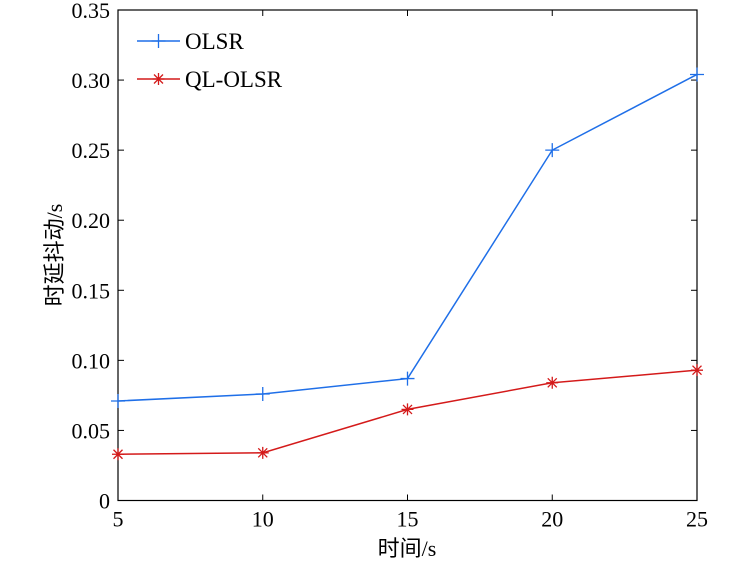 Image resolution: width=750 pixels, height=569 pixels. Describe the element at coordinates (91, 11) in the screenshot. I see `y-tick-label: 0.35` at that location.